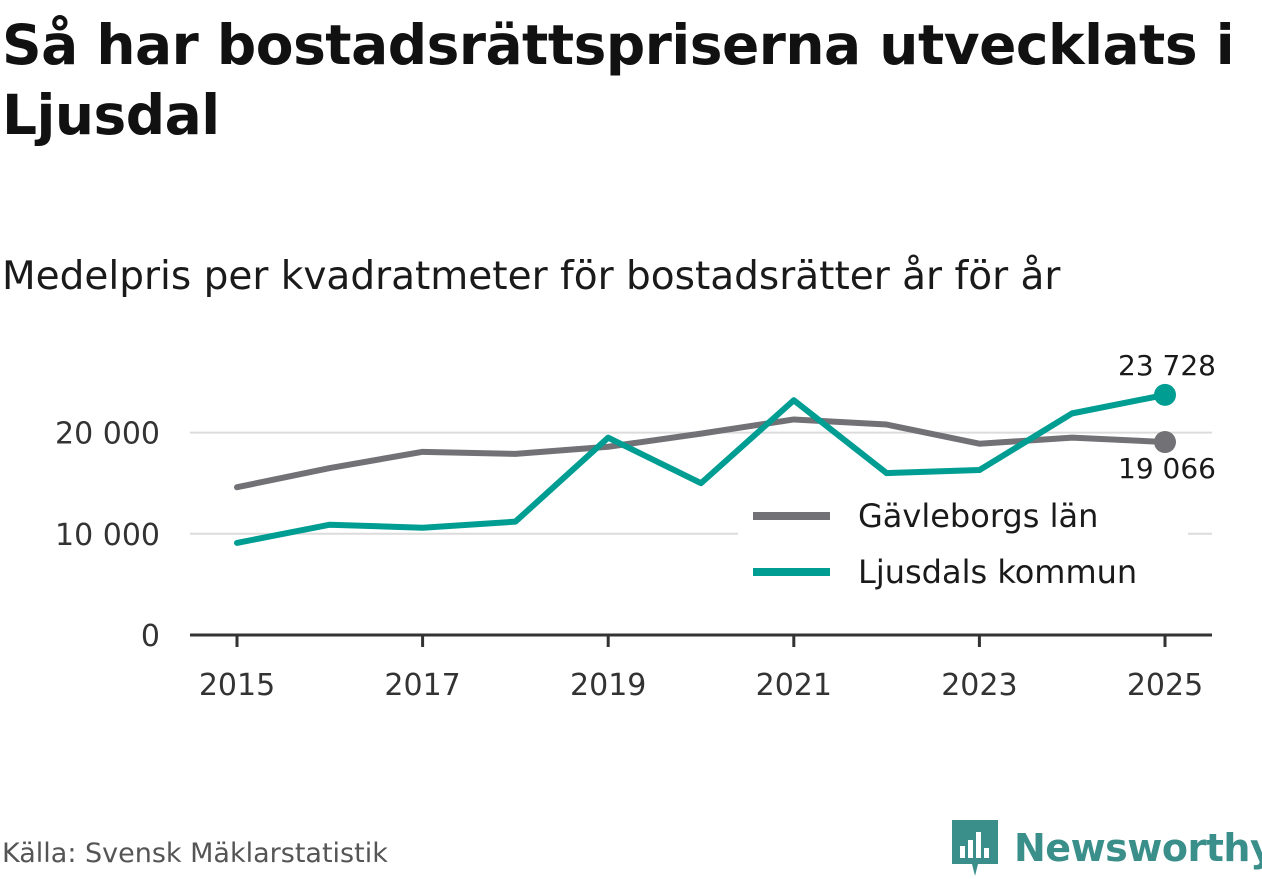  I want to click on x-tick-label: 2025, so click(1165, 685).